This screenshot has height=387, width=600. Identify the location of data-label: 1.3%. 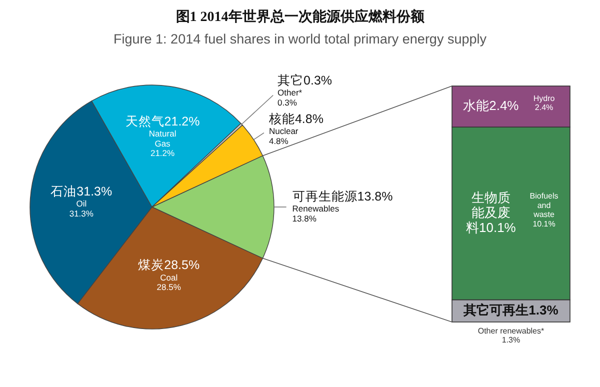
(511, 340).